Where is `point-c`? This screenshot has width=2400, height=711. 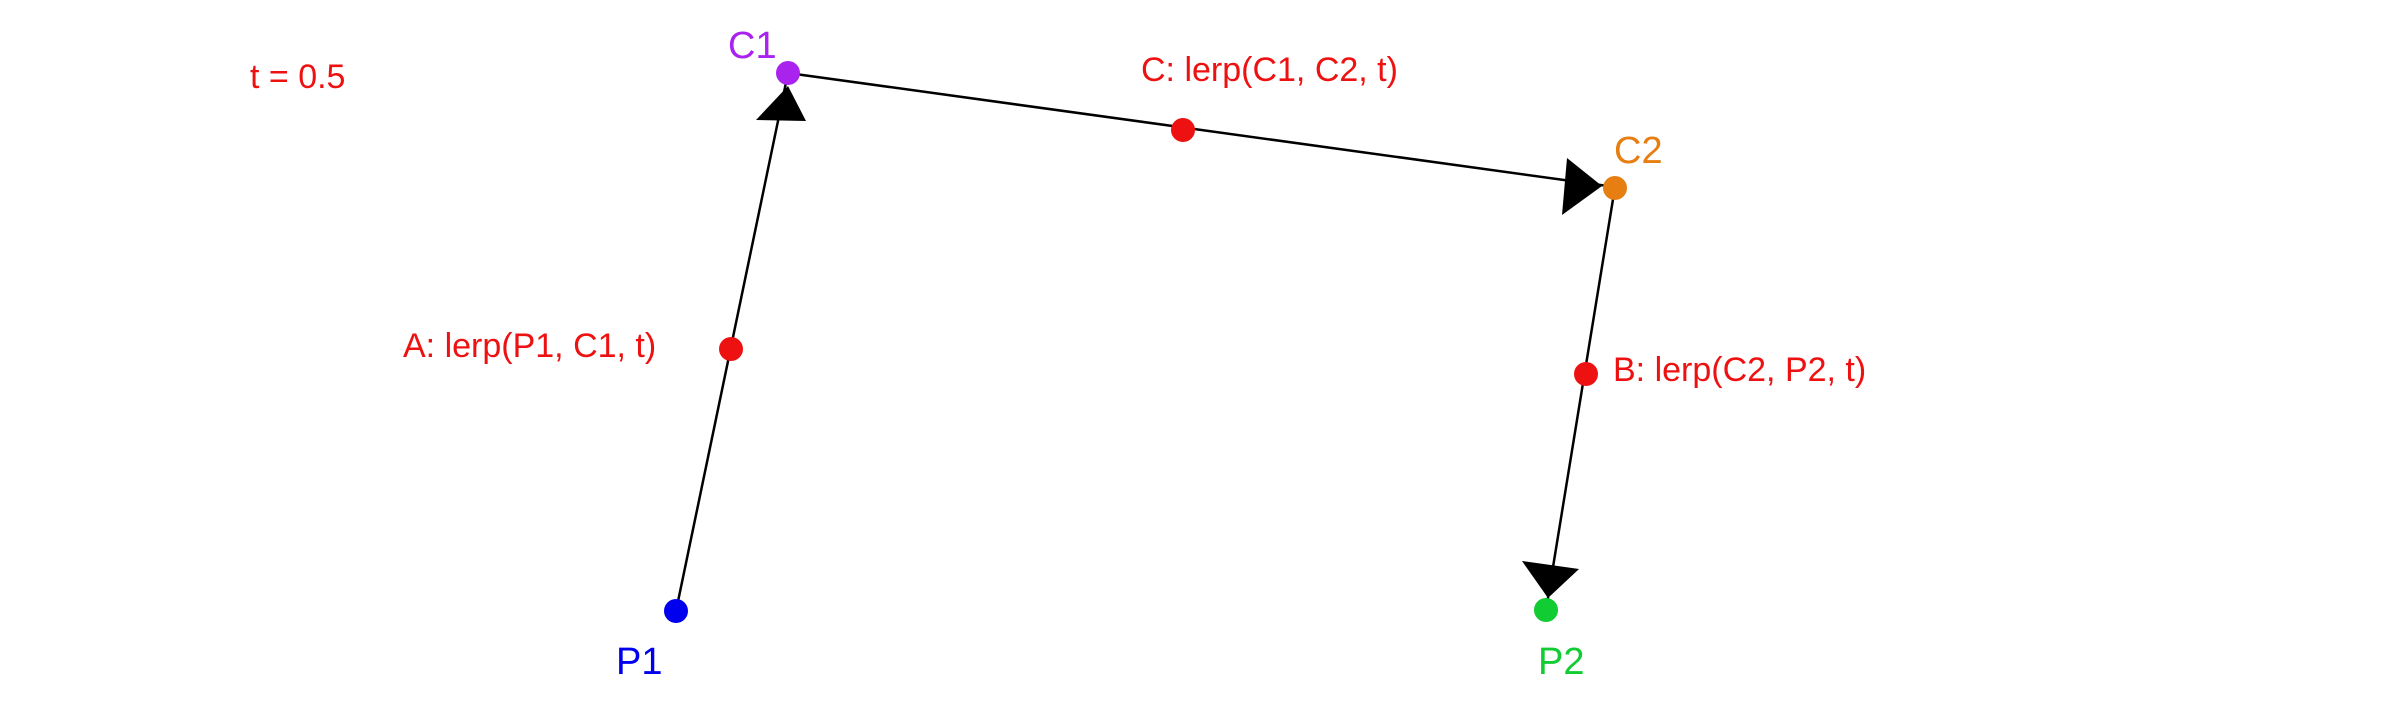
point-c is located at coordinates (1183, 130).